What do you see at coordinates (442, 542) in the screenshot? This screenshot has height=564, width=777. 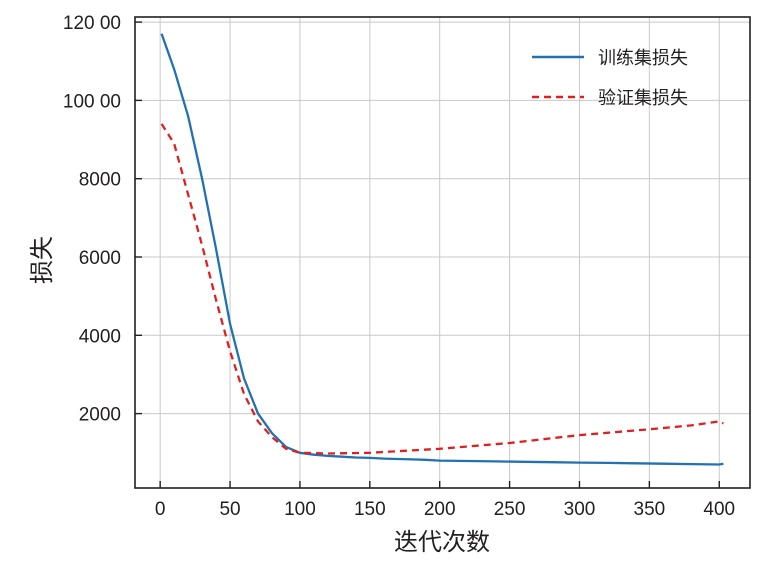 I see `x-axis-label: 迭代次数` at bounding box center [442, 542].